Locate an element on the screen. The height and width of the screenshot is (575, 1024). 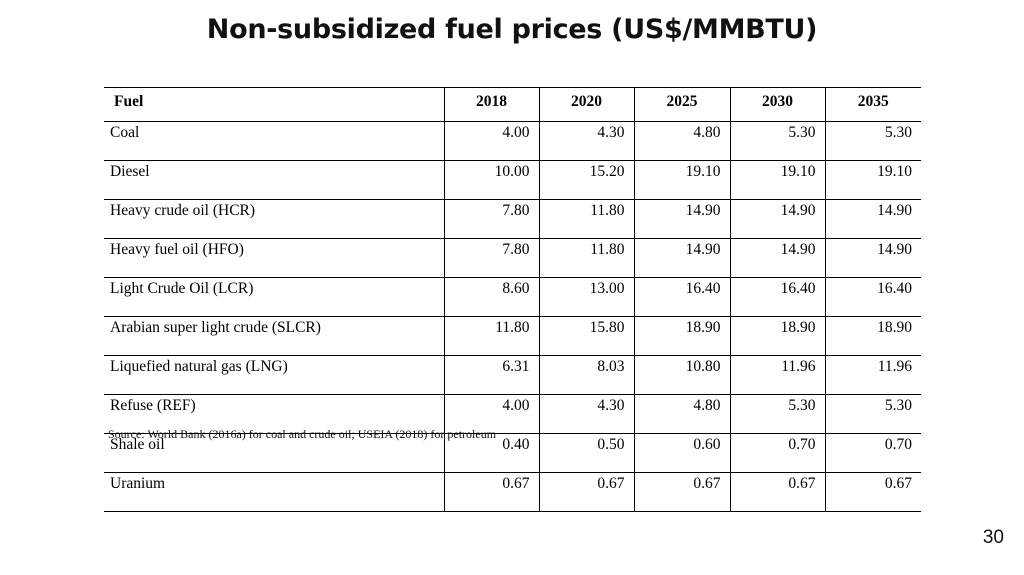
header-2025: 2025 is located at coordinates (681, 104).